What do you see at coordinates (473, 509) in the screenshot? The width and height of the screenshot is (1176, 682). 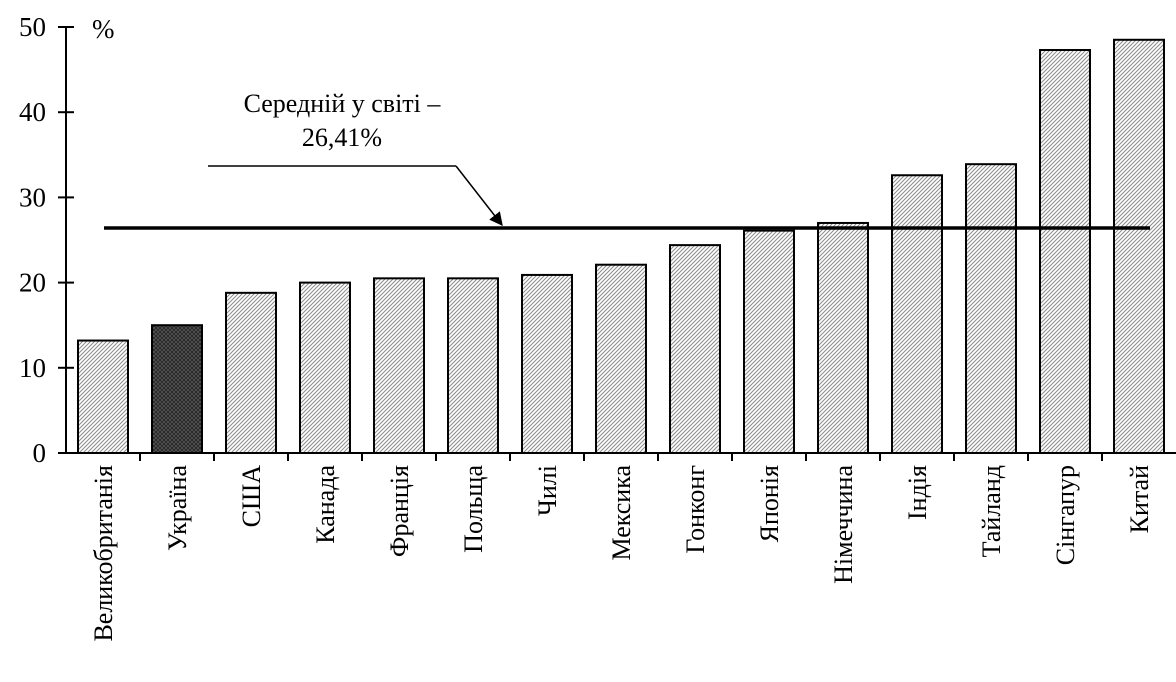 I see `category-label: Польща` at bounding box center [473, 509].